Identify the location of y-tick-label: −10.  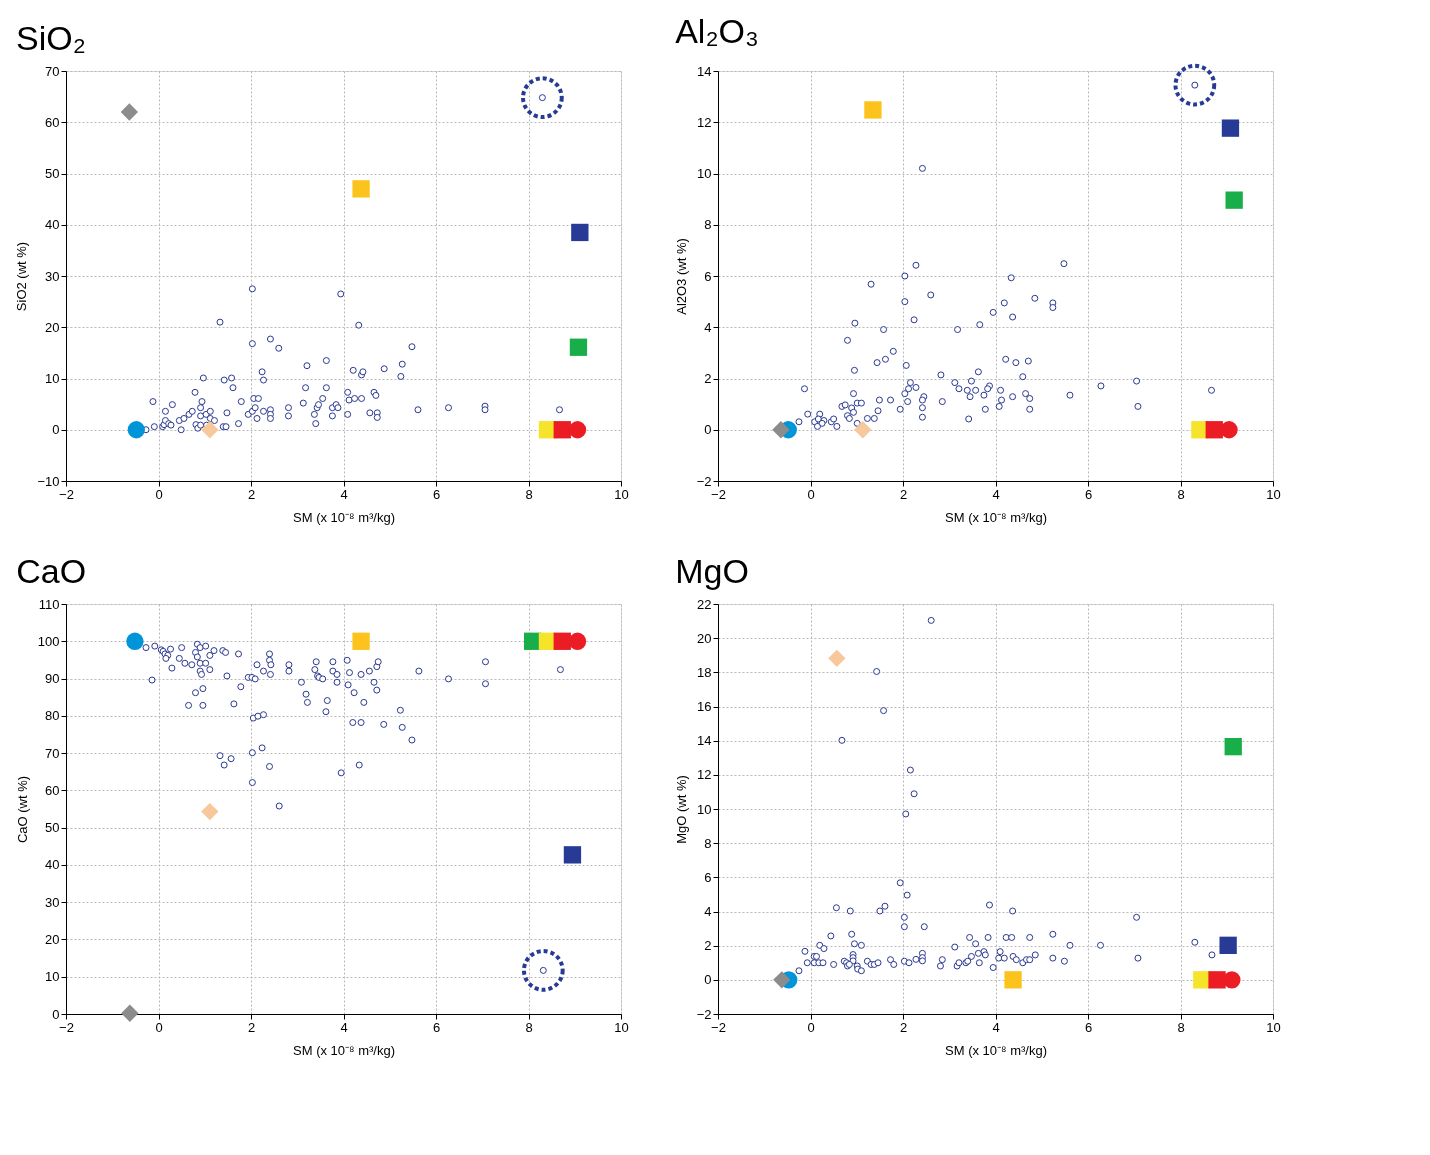
(48, 481).